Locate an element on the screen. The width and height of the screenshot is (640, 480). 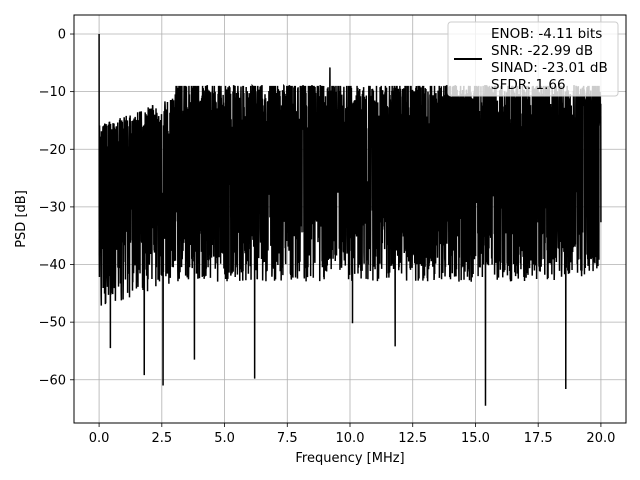
y-axis-label: PSD [dB] is located at coordinates (21, 219).